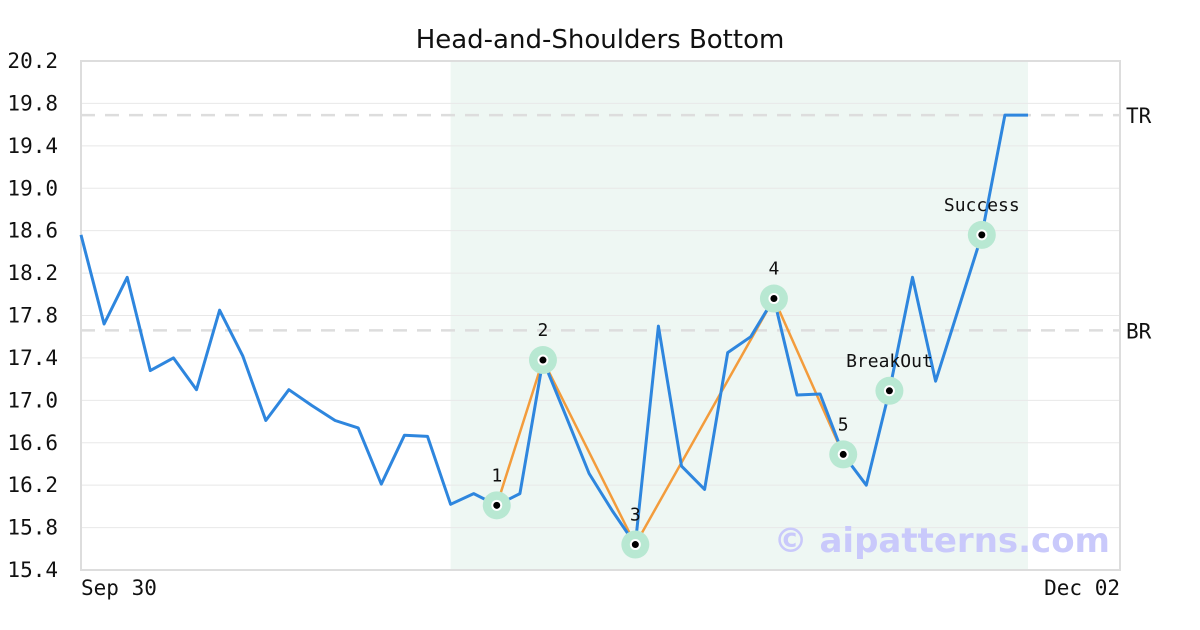 This screenshot has width=1200, height=630. Describe the element at coordinates (942, 541) in the screenshot. I see `watermark: © aipatterns.com` at that location.